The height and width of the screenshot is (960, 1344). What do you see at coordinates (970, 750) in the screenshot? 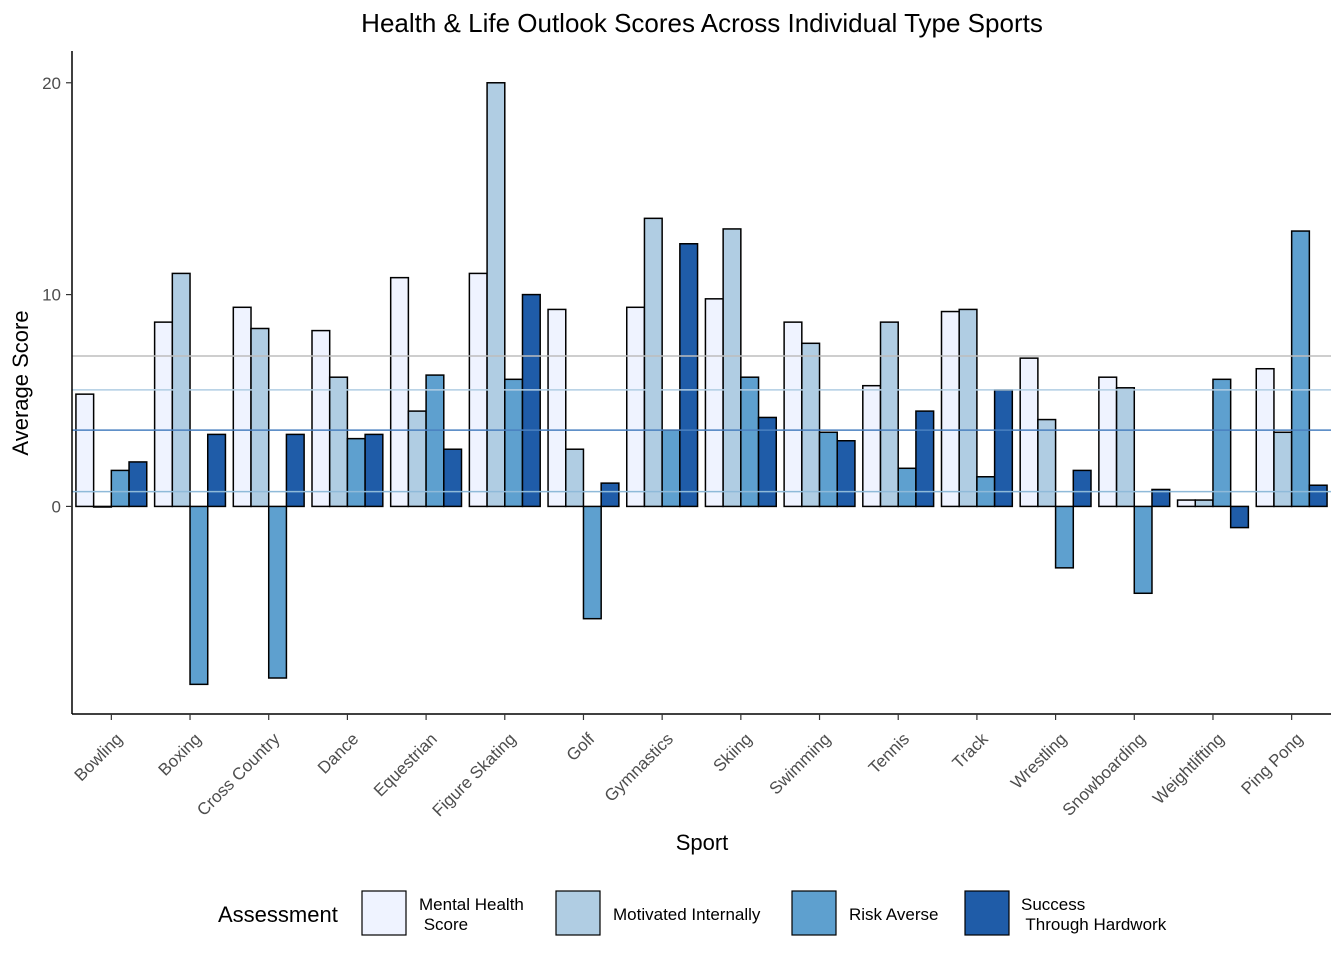
I see `x-tick-label-11: Track` at bounding box center [970, 750].